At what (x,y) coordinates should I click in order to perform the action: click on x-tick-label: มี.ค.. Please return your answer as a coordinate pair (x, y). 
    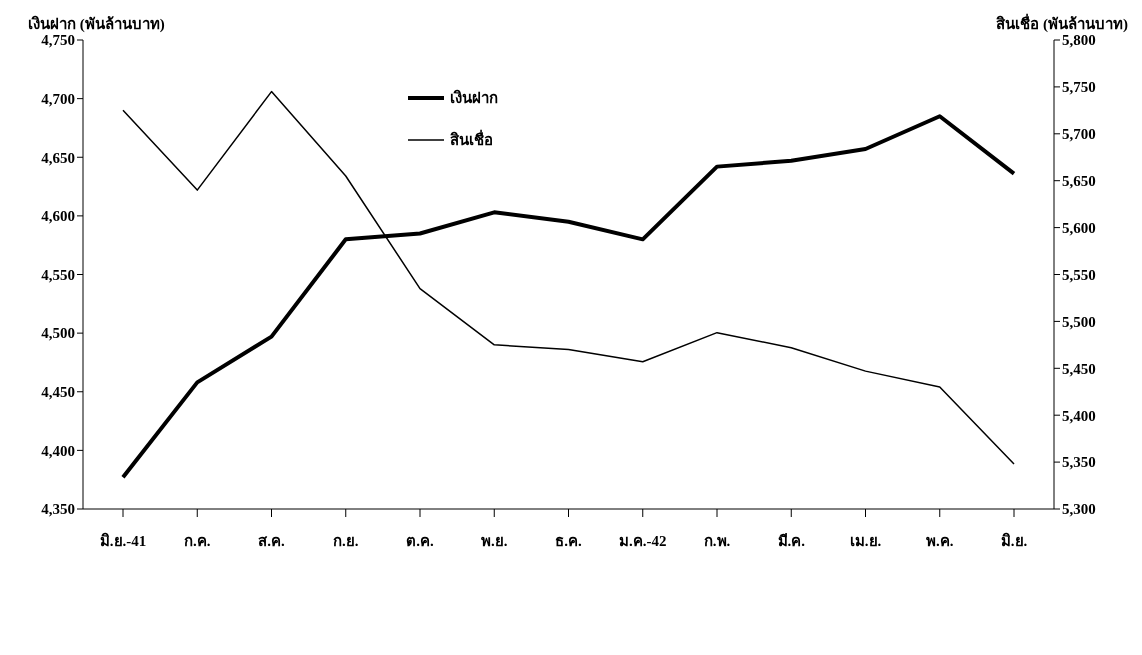
    Looking at the image, I should click on (791, 540).